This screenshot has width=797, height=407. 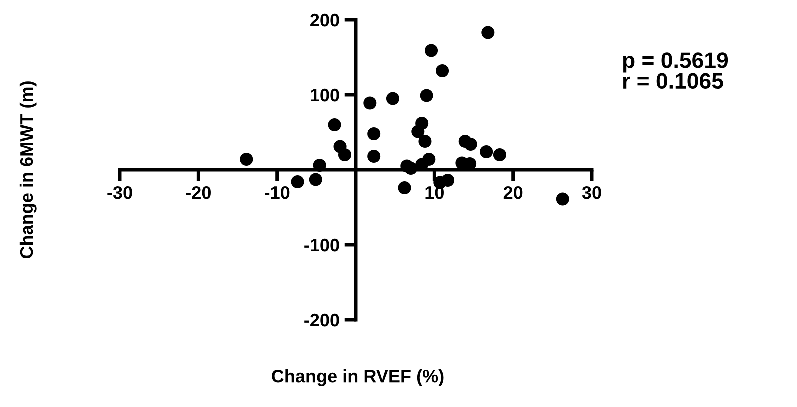 I want to click on y-tick-label: -200, so click(x=322, y=320).